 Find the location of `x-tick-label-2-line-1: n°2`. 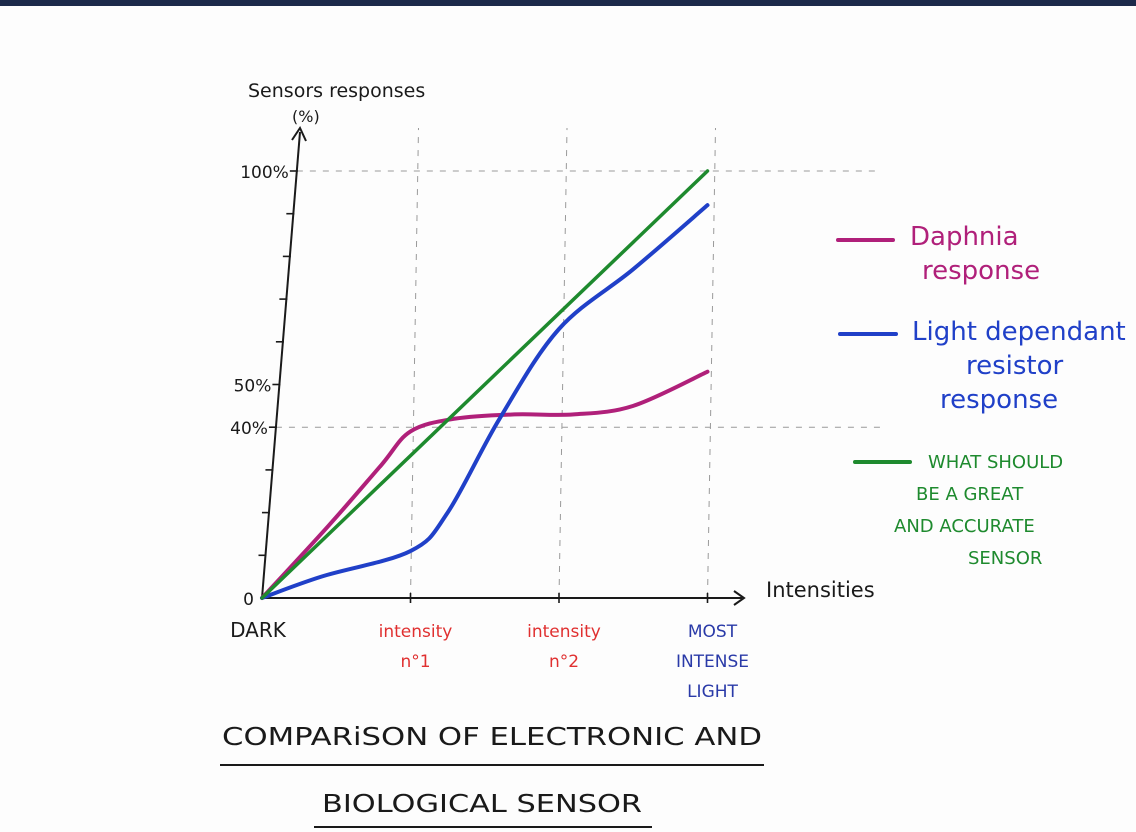

x-tick-label-2-line-1: n°2 is located at coordinates (564, 662).